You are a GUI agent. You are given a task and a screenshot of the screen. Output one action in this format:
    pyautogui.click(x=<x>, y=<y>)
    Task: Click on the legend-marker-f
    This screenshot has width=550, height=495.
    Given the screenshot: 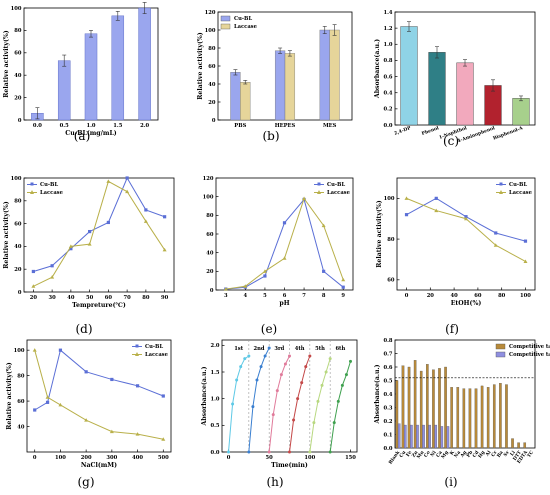 What is the action you would take?
    pyautogui.click(x=501, y=184)
    